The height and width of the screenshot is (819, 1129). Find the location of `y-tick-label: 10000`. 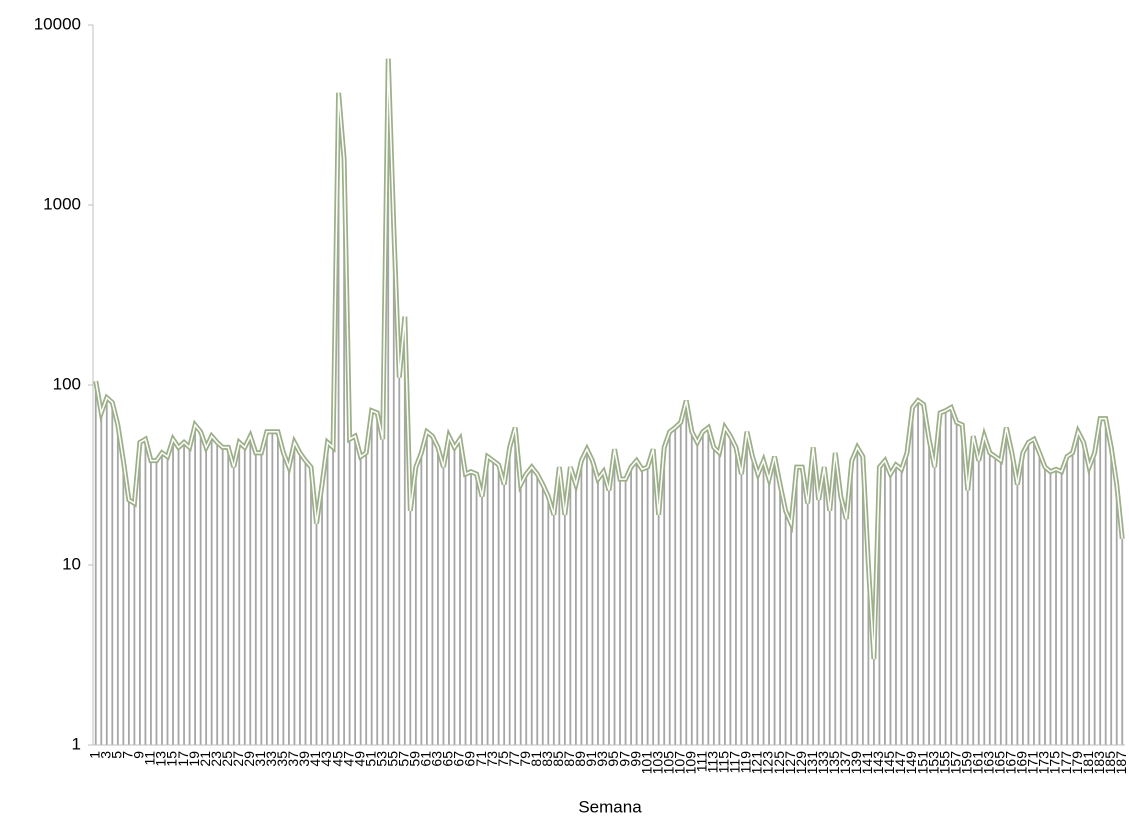

y-tick-label: 10000 is located at coordinates (57, 23).